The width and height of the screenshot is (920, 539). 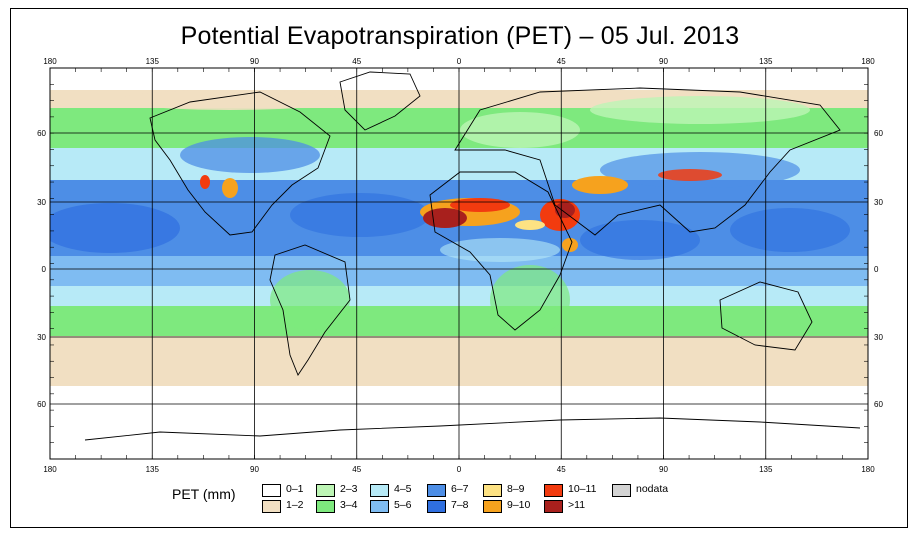 I want to click on coast-africa, so click(x=501, y=251).